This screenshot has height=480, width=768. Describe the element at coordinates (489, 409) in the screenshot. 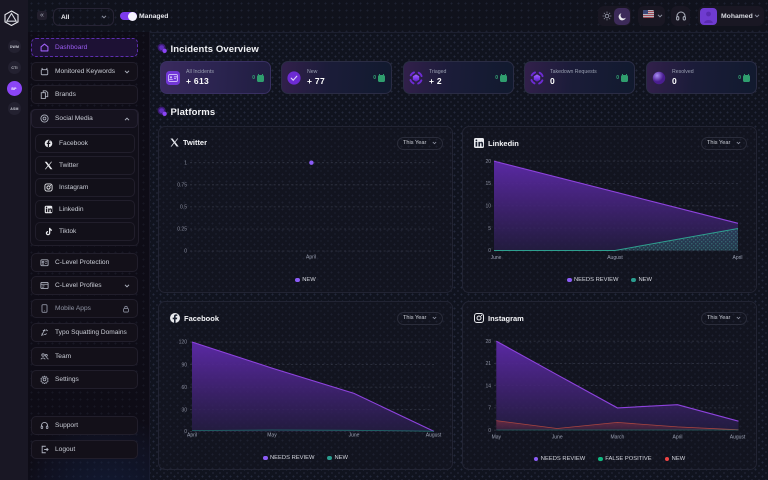

I see `svg-text: 7` at that location.